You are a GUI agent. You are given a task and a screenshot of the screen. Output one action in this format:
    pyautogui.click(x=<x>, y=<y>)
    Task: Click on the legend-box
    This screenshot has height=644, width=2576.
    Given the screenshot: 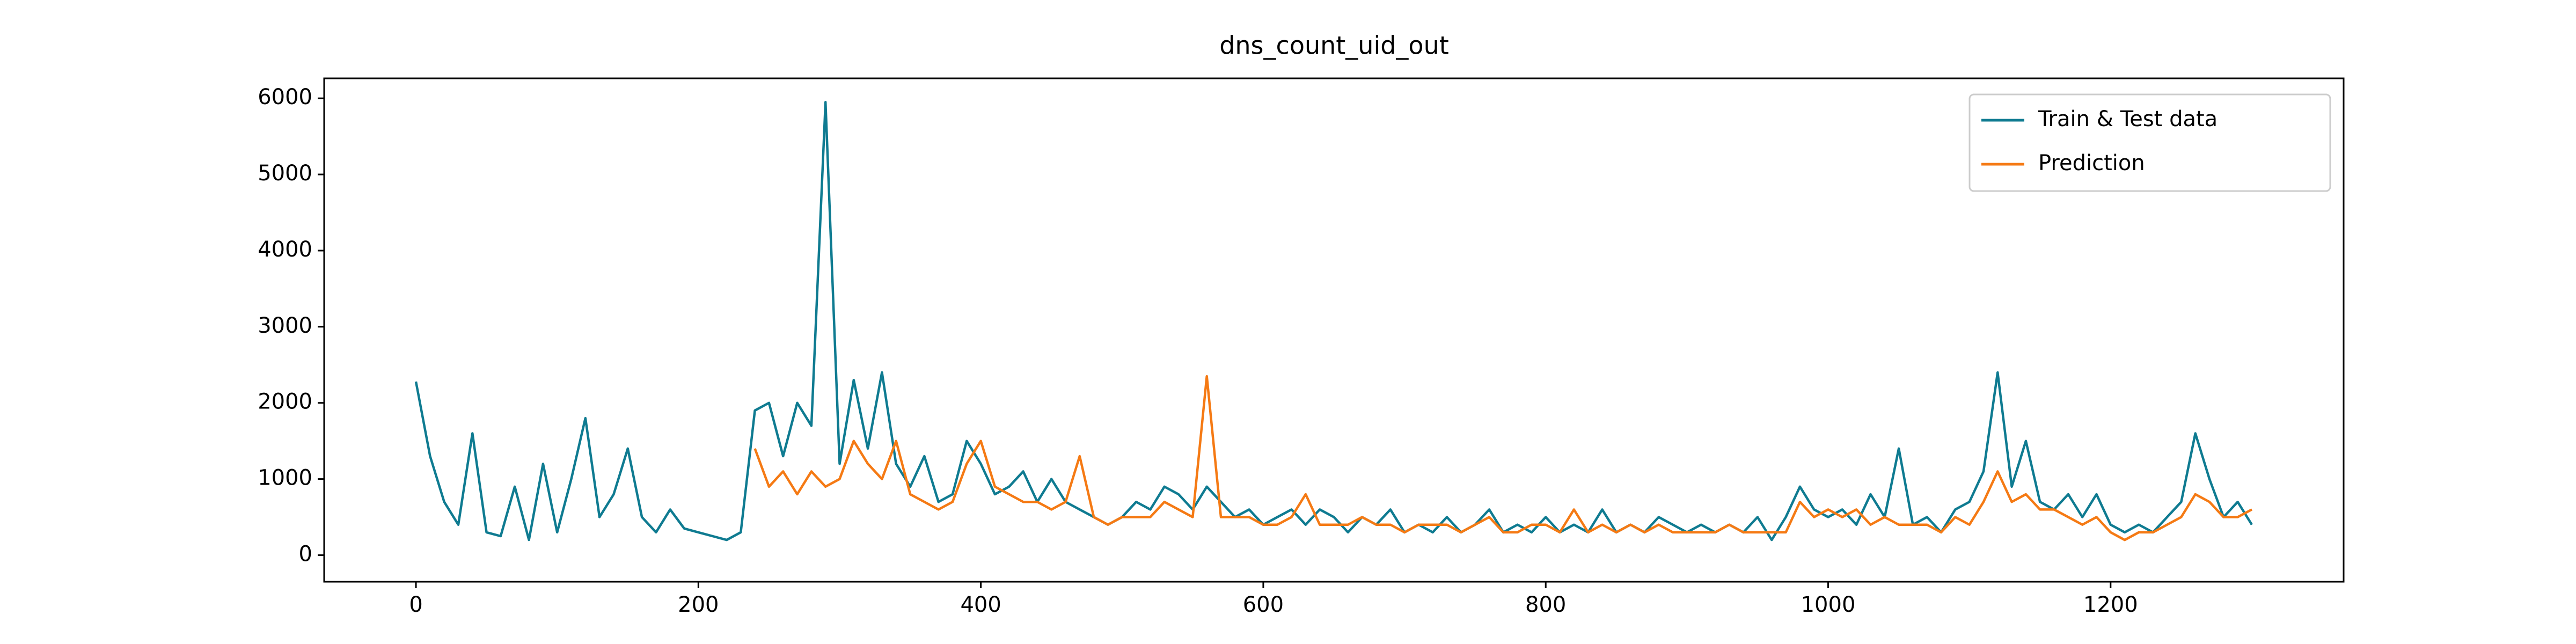 What is the action you would take?
    pyautogui.click(x=2149, y=142)
    